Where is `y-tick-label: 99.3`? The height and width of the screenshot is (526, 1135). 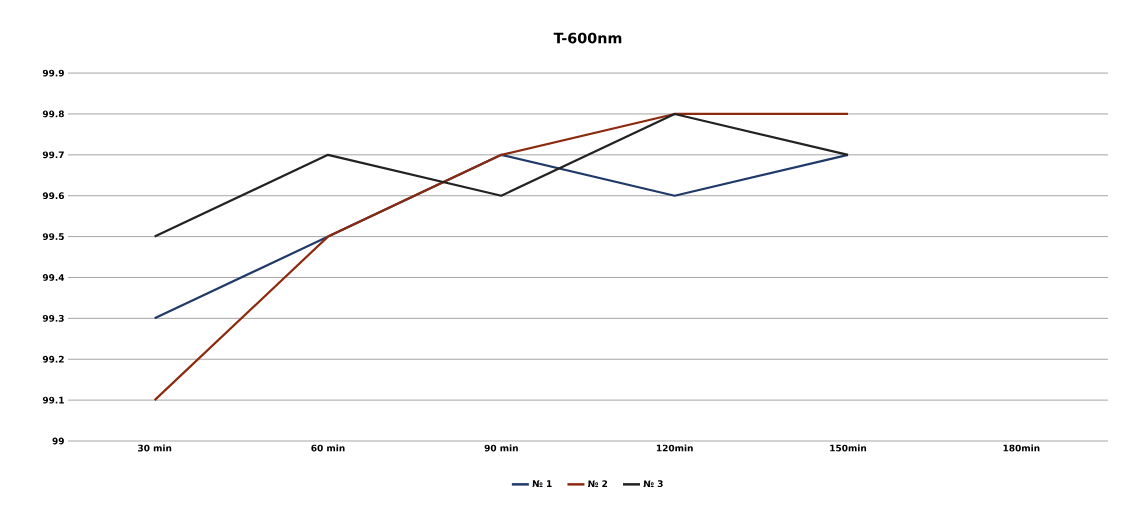 y-tick-label: 99.3 is located at coordinates (53, 318).